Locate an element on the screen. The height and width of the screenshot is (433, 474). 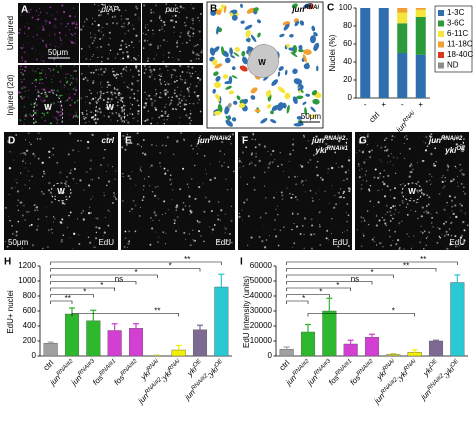
scale-label: 50μm is located at coordinates (311, 116).